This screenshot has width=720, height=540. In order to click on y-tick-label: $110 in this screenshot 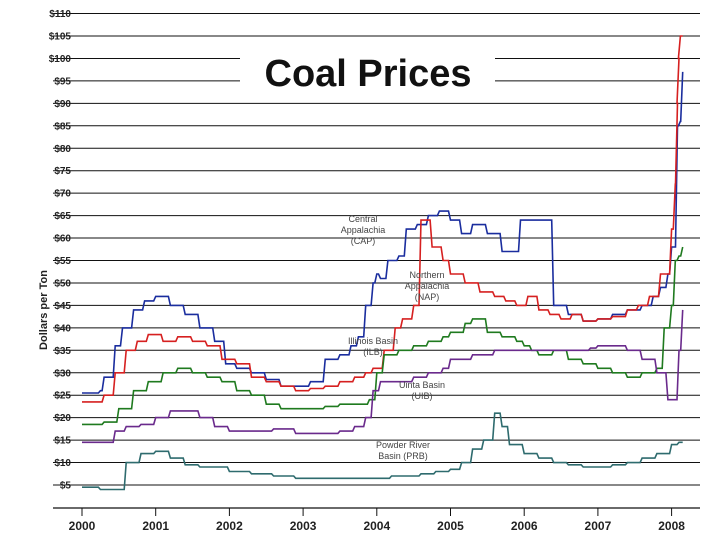, I will do `click(60, 14)`.